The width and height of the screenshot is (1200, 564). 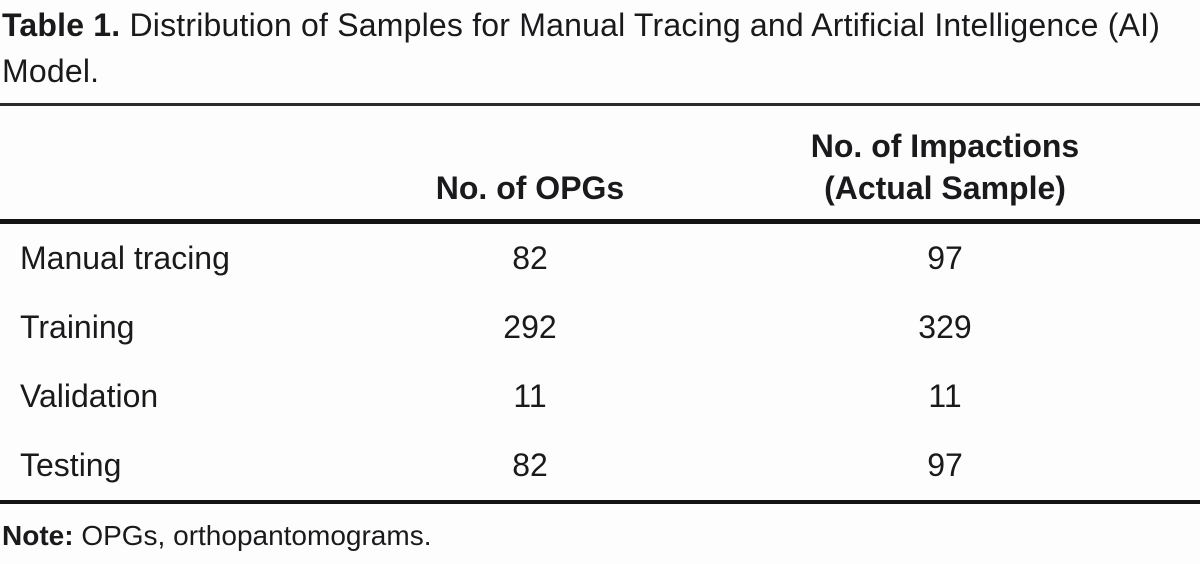 What do you see at coordinates (945, 327) in the screenshot?
I see `row-impactions-value: 329` at bounding box center [945, 327].